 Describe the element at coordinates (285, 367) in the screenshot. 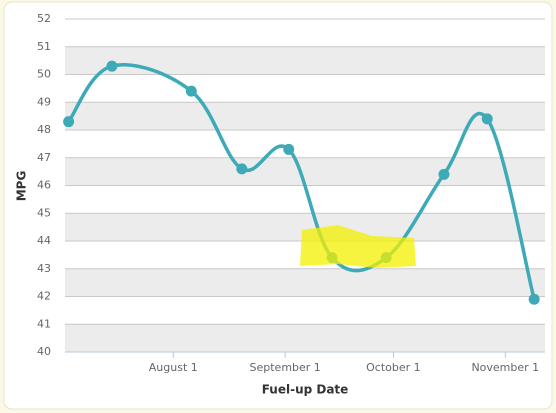

I see `x-tick-label: September 1` at that location.